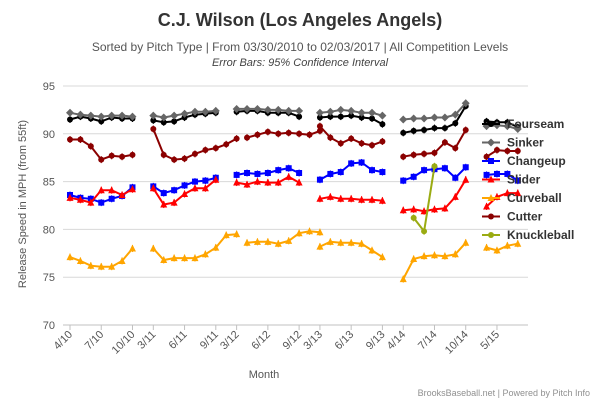  I want to click on y-tick-label: 90, so click(49, 135).